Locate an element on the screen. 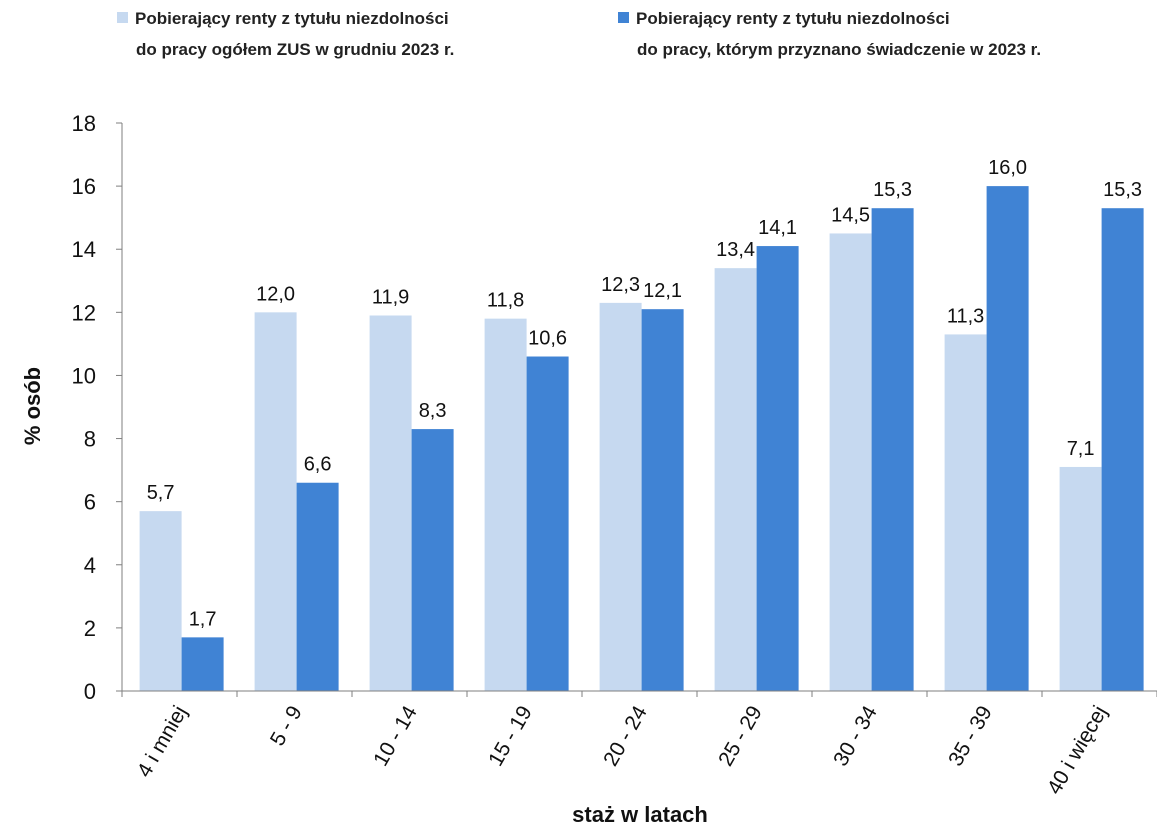 The image size is (1157, 831). y-axis: 0 2 4 6 8 10 12 14 16 18 is located at coordinates (97, 407).